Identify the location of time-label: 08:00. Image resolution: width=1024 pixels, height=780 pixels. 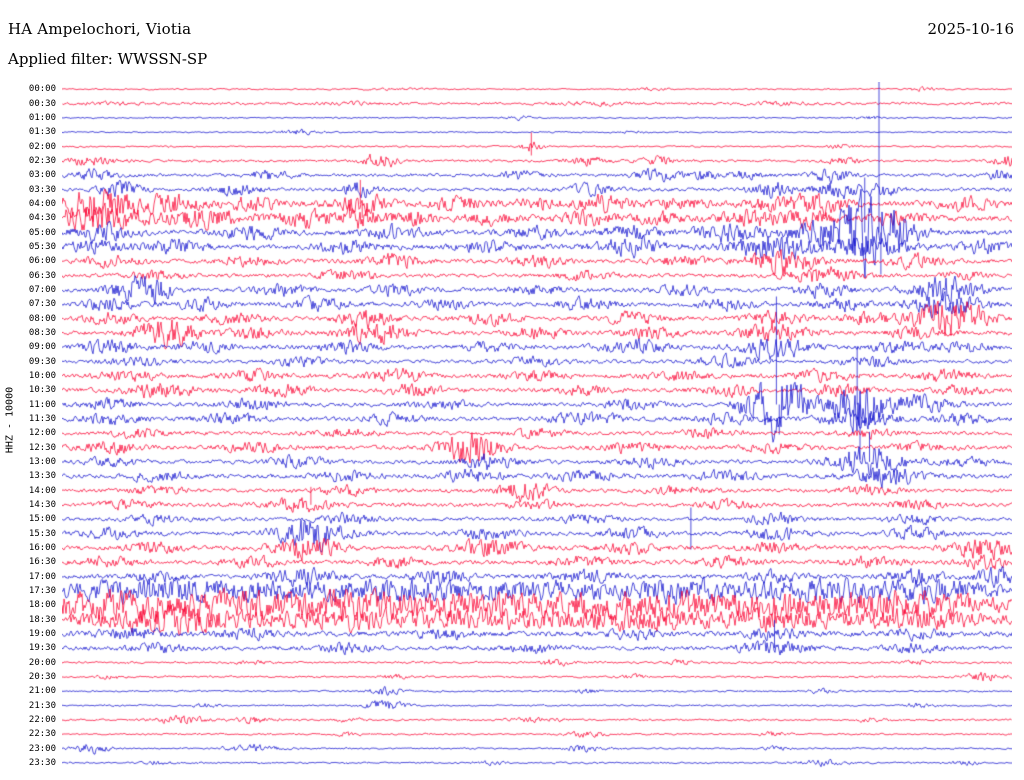
(42, 318).